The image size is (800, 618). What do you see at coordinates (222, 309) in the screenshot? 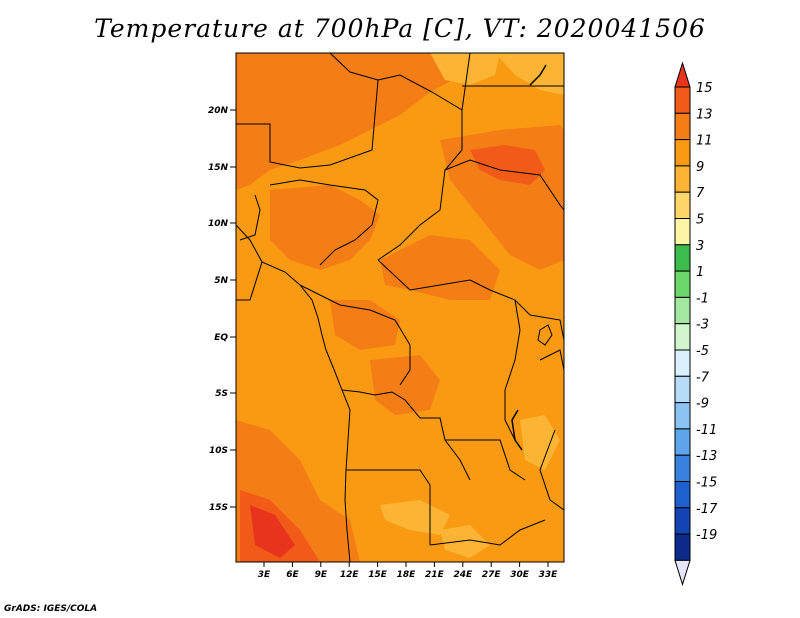
I see `latitude-axis: 20N 15N 10N 5N EQ 5S 10S 15S` at bounding box center [222, 309].